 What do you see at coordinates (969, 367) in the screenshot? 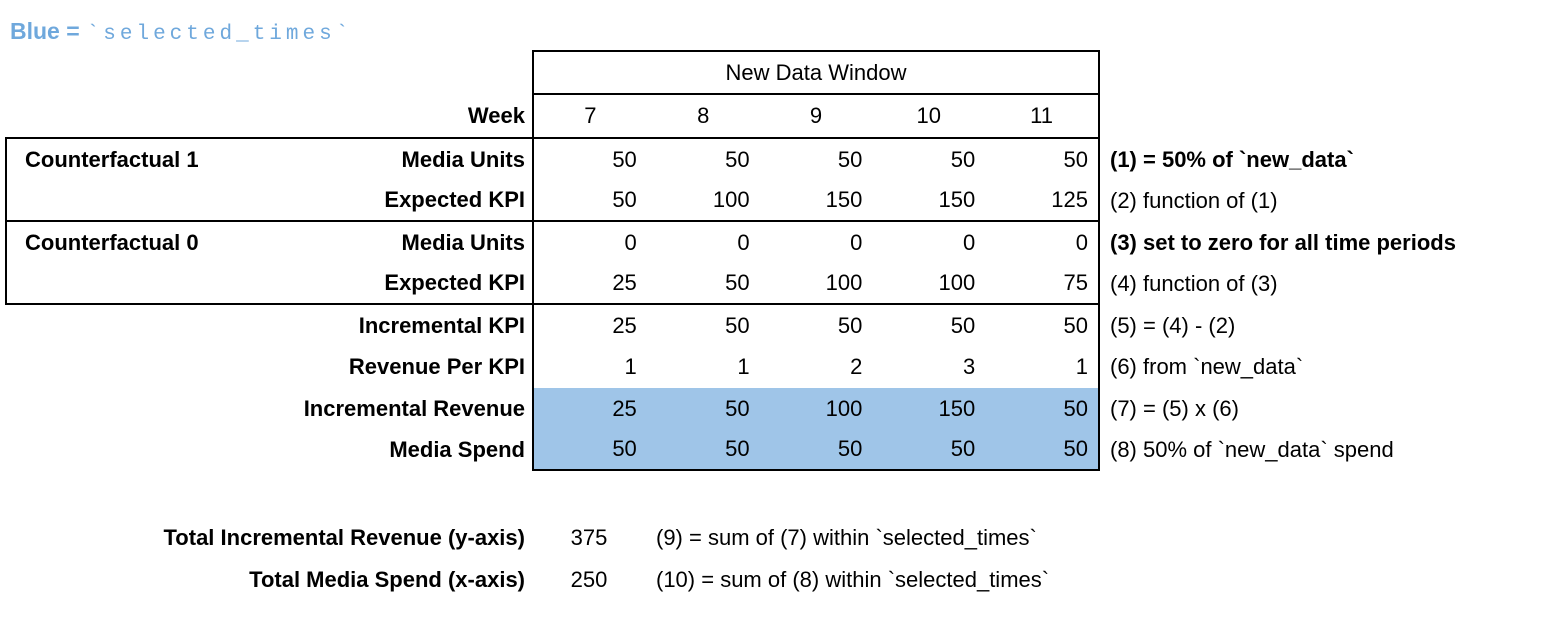
I see `table-cell: 3` at bounding box center [969, 367].